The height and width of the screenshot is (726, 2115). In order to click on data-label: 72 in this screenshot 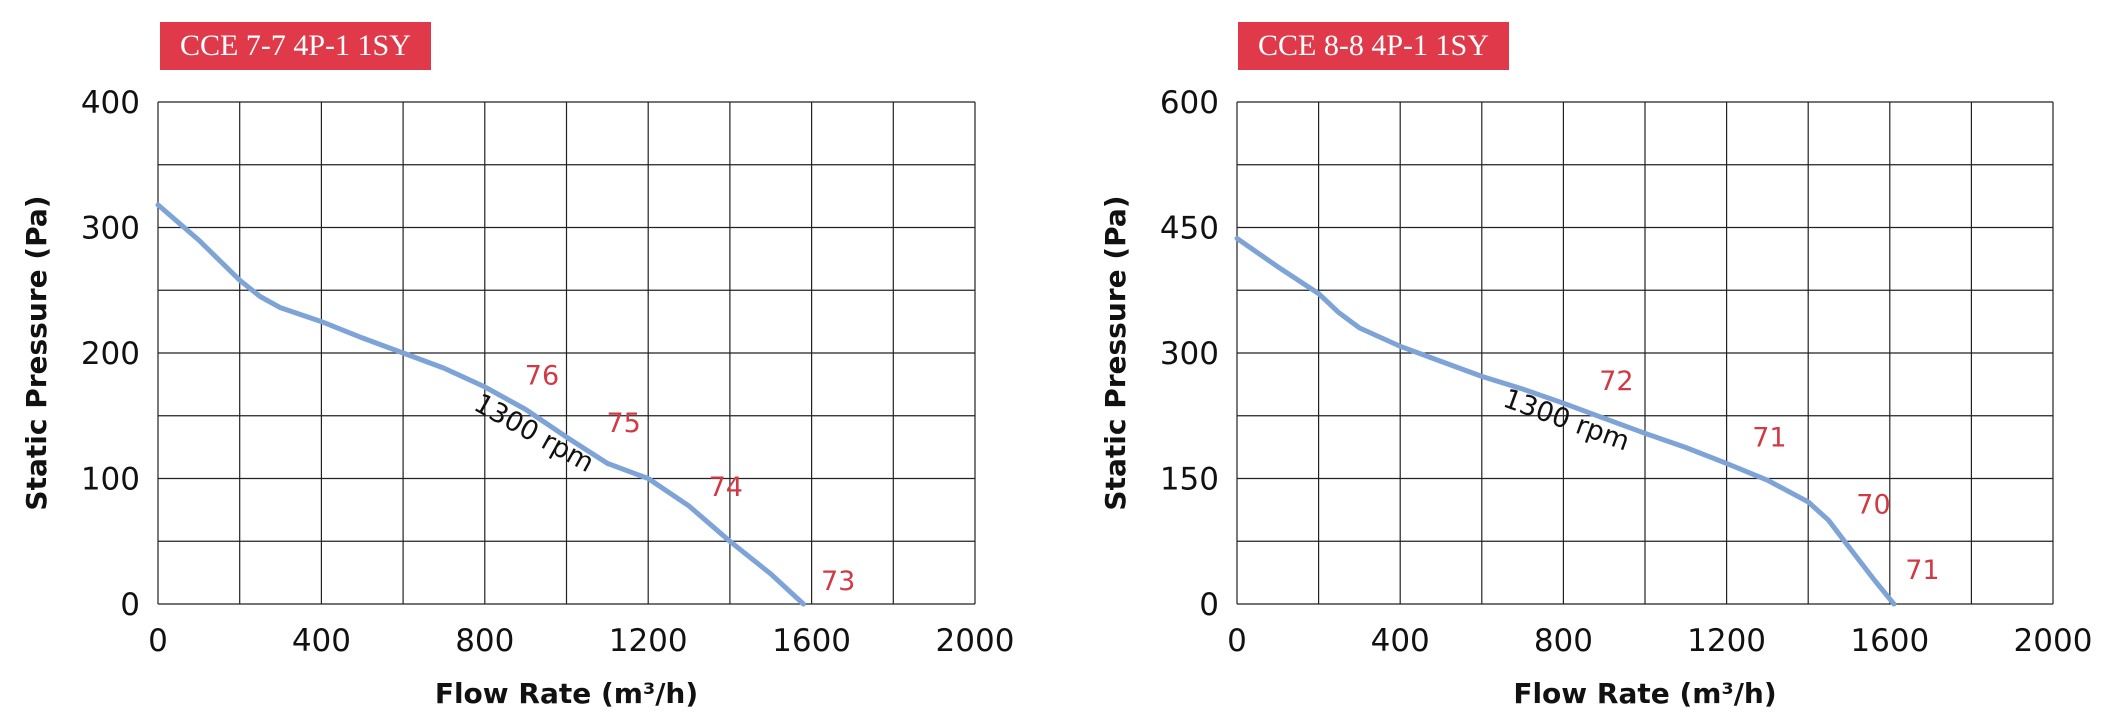, I will do `click(1616, 381)`.